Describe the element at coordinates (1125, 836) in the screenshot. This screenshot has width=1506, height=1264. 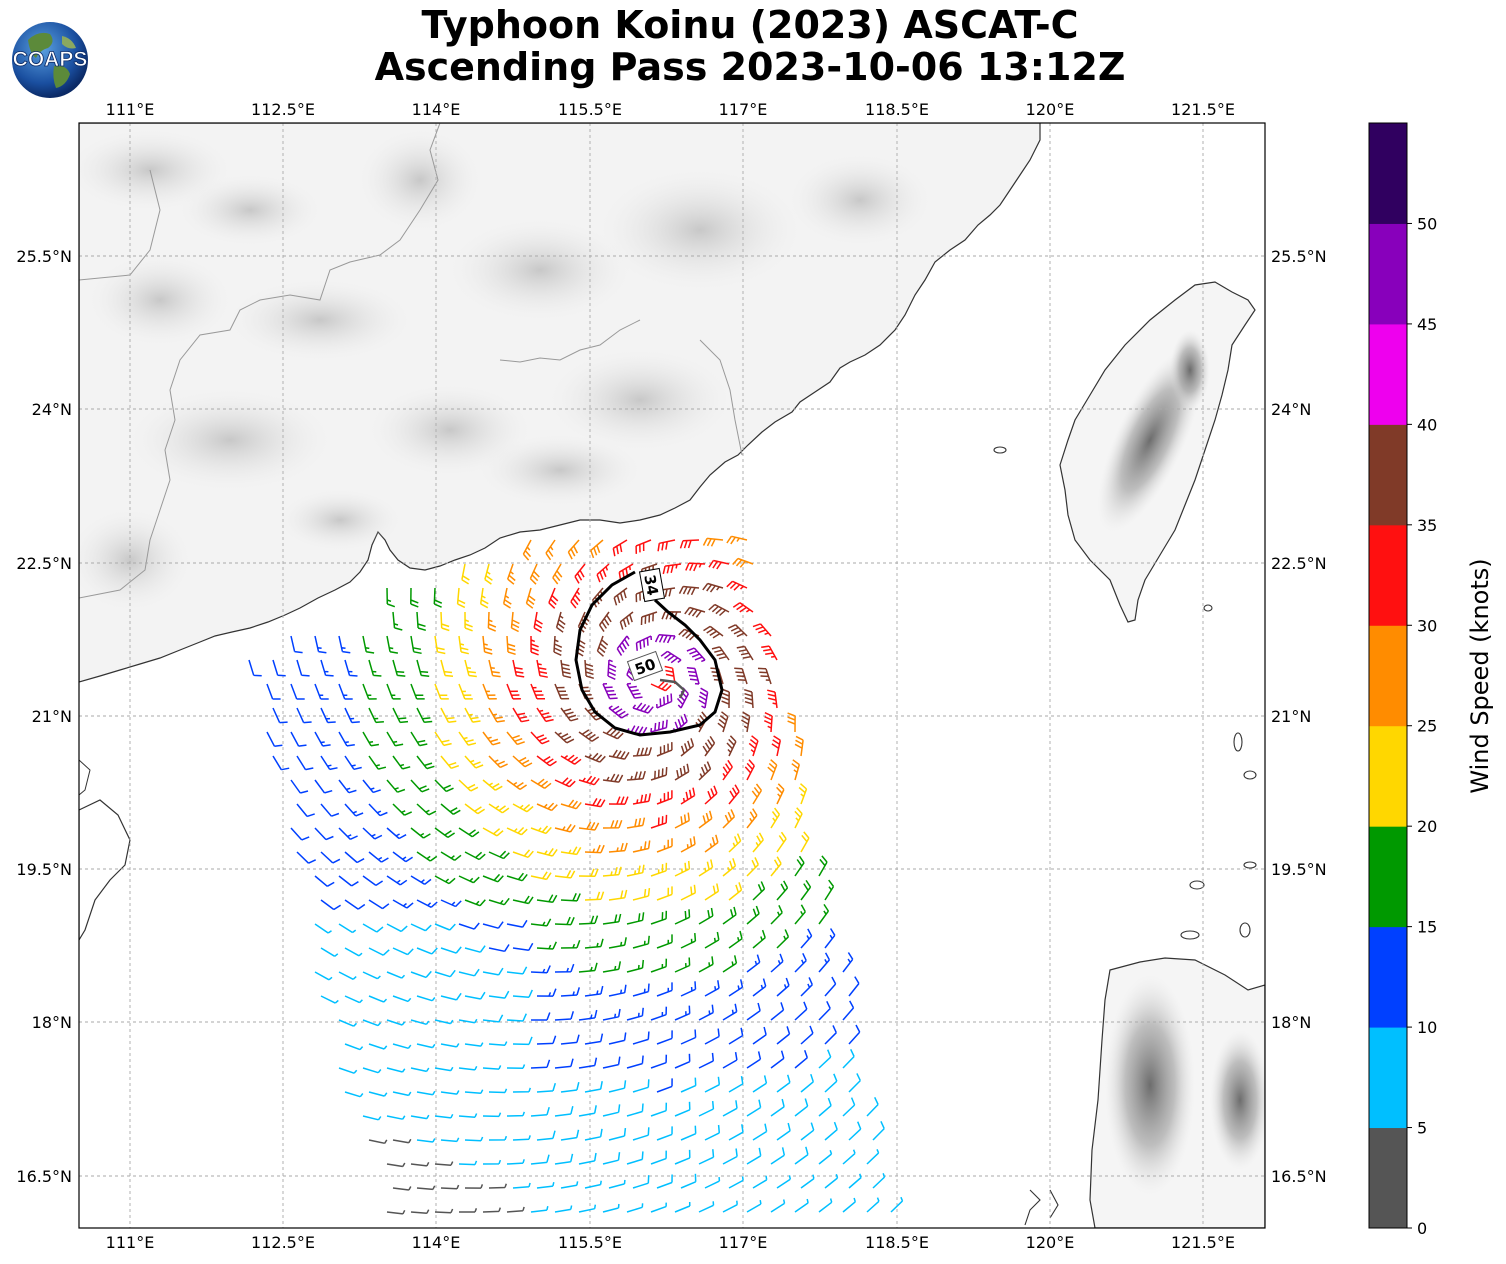
I see `small-islands` at that location.